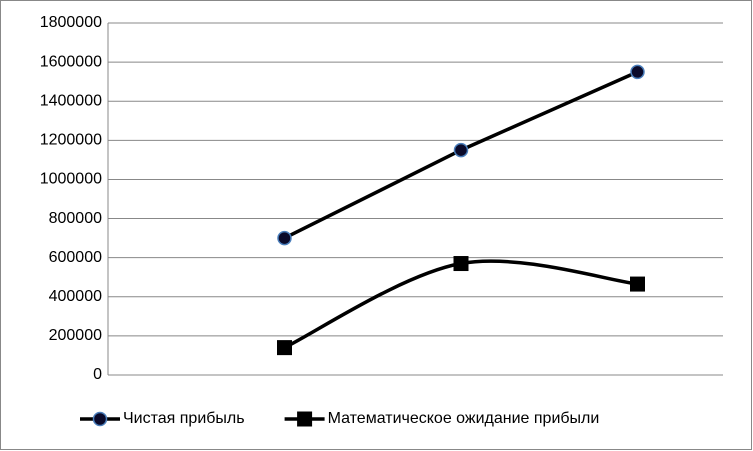 This screenshot has width=753, height=451. What do you see at coordinates (75, 296) in the screenshot?
I see `y-tick-label: 400000` at bounding box center [75, 296].